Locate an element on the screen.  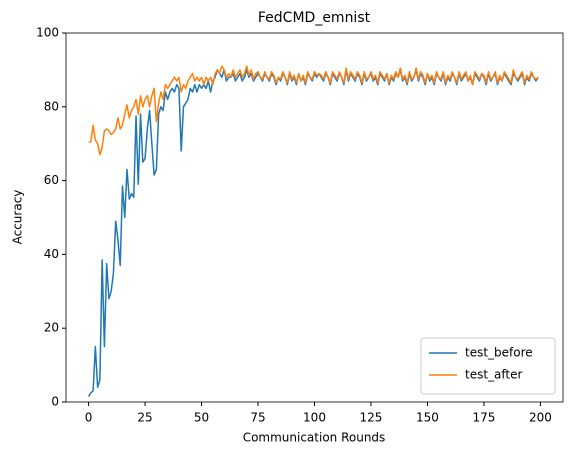
legend-label: test_after is located at coordinates (494, 375).